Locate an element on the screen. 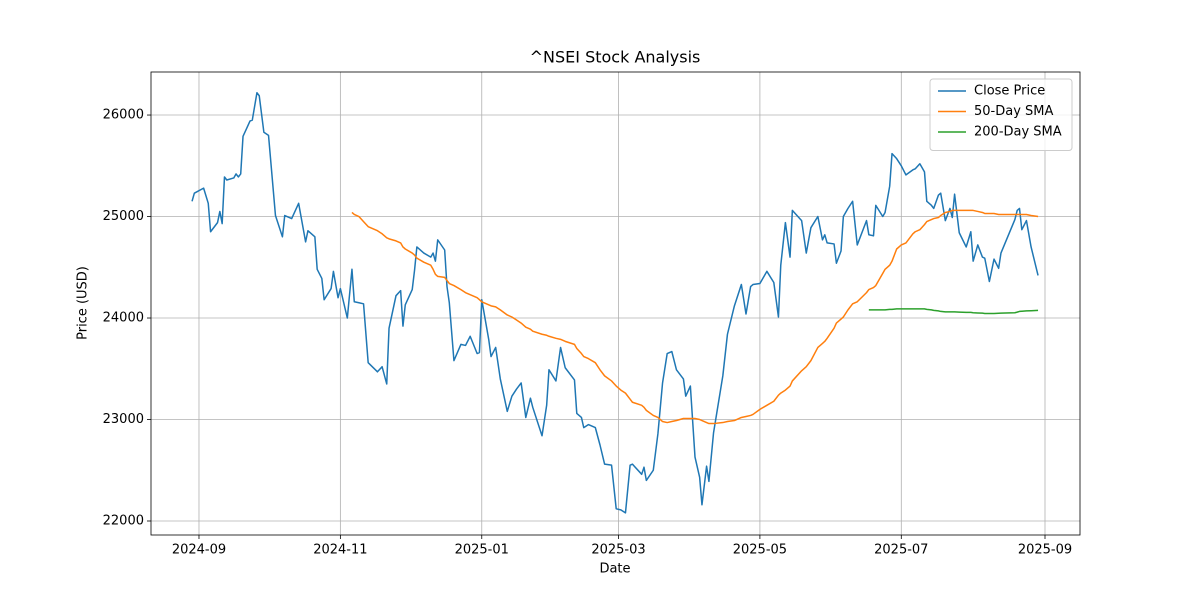  y-tick-label: 24000 is located at coordinates (123, 318).